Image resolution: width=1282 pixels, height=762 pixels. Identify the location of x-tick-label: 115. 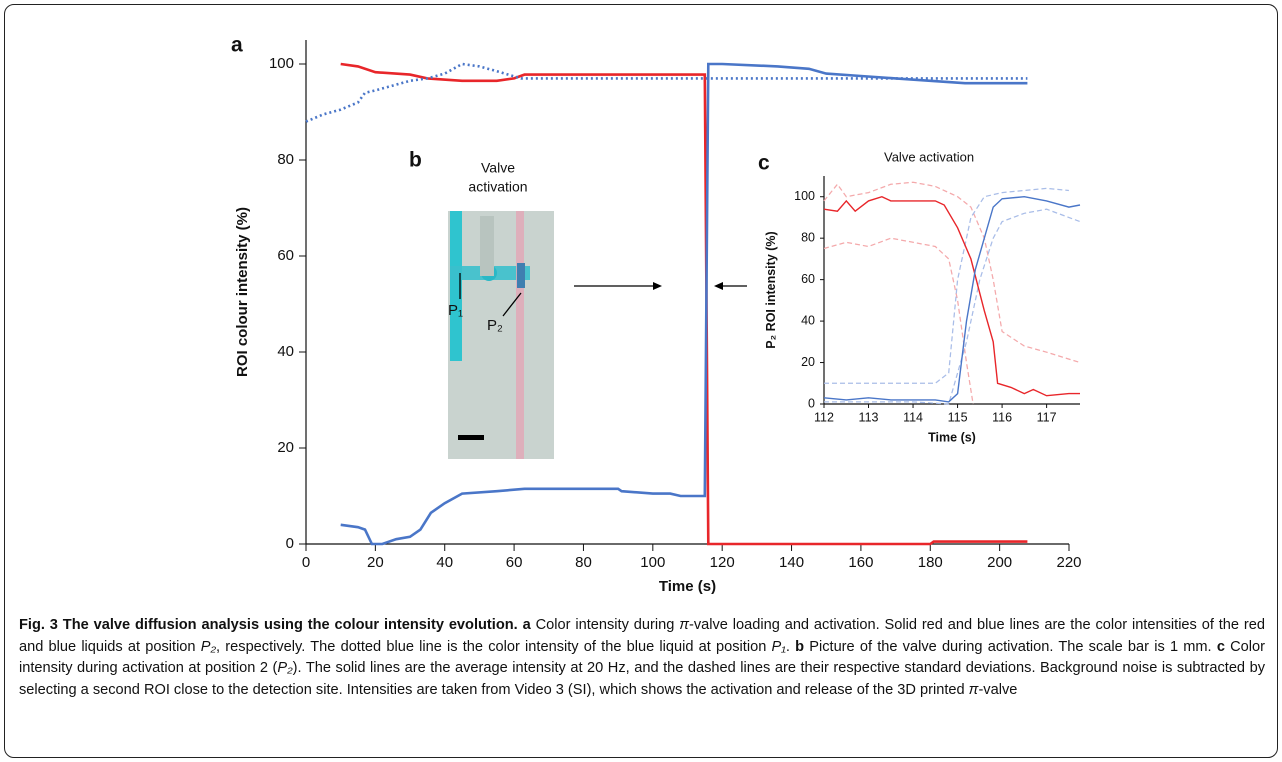
(958, 417).